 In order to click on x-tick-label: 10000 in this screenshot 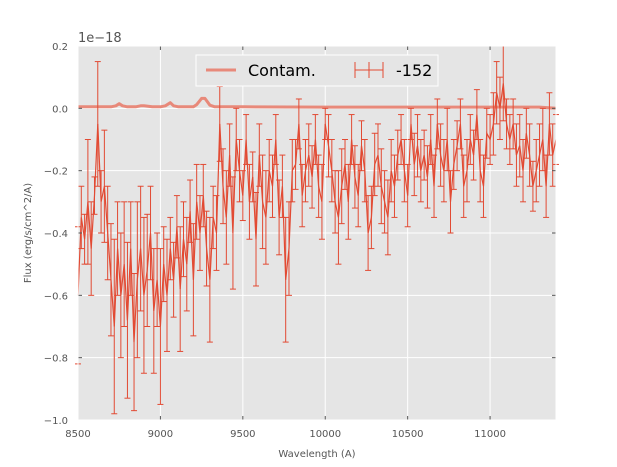, I will do `click(325, 434)`.